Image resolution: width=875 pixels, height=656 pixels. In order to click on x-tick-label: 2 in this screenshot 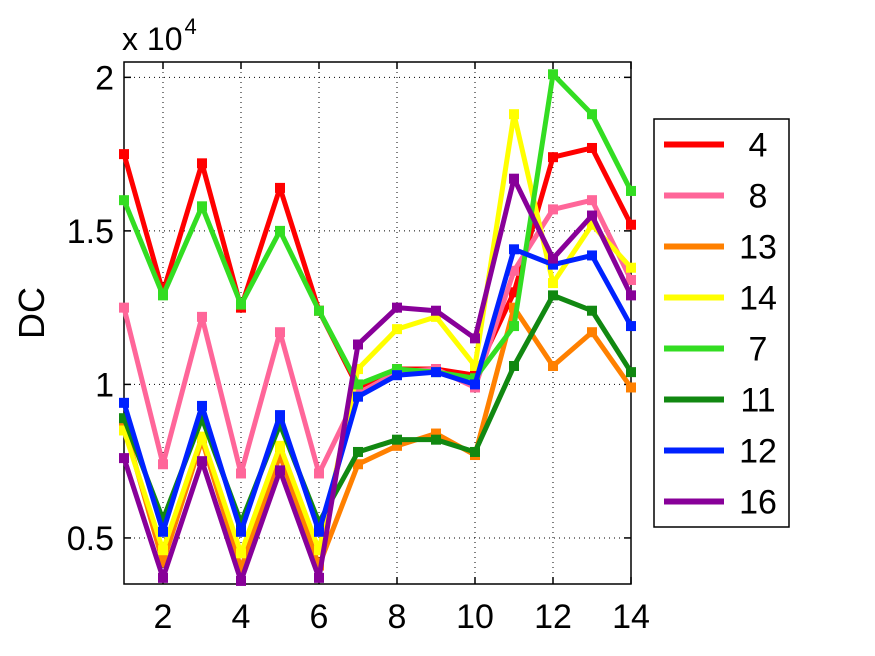, I will do `click(163, 617)`.